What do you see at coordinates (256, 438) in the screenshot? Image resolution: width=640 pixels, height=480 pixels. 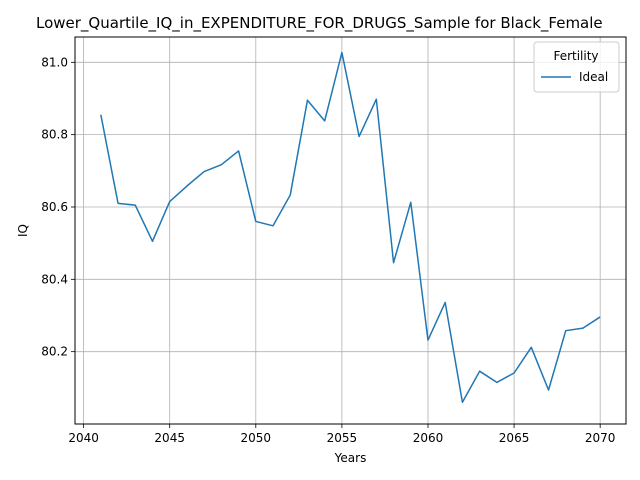 I see `x-tick-label: 2050` at bounding box center [256, 438].